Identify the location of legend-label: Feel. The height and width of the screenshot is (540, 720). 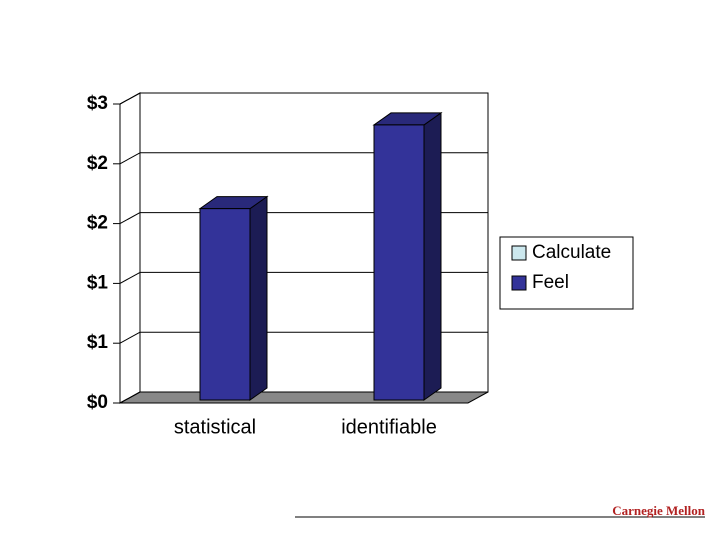
(550, 282).